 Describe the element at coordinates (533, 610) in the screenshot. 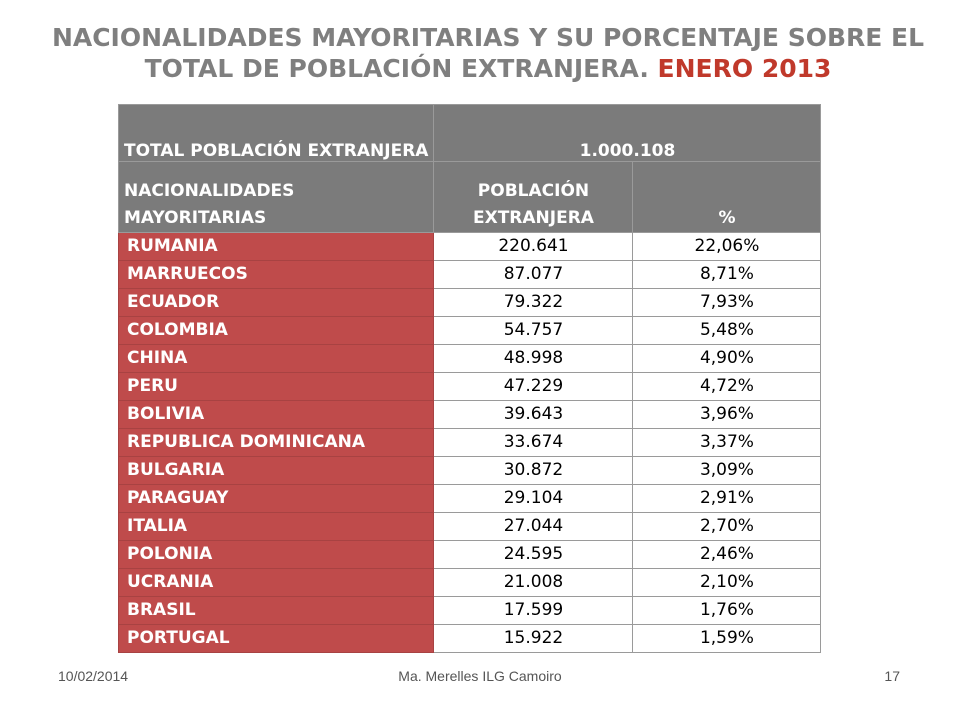

I see `population-cell: 17.599` at that location.